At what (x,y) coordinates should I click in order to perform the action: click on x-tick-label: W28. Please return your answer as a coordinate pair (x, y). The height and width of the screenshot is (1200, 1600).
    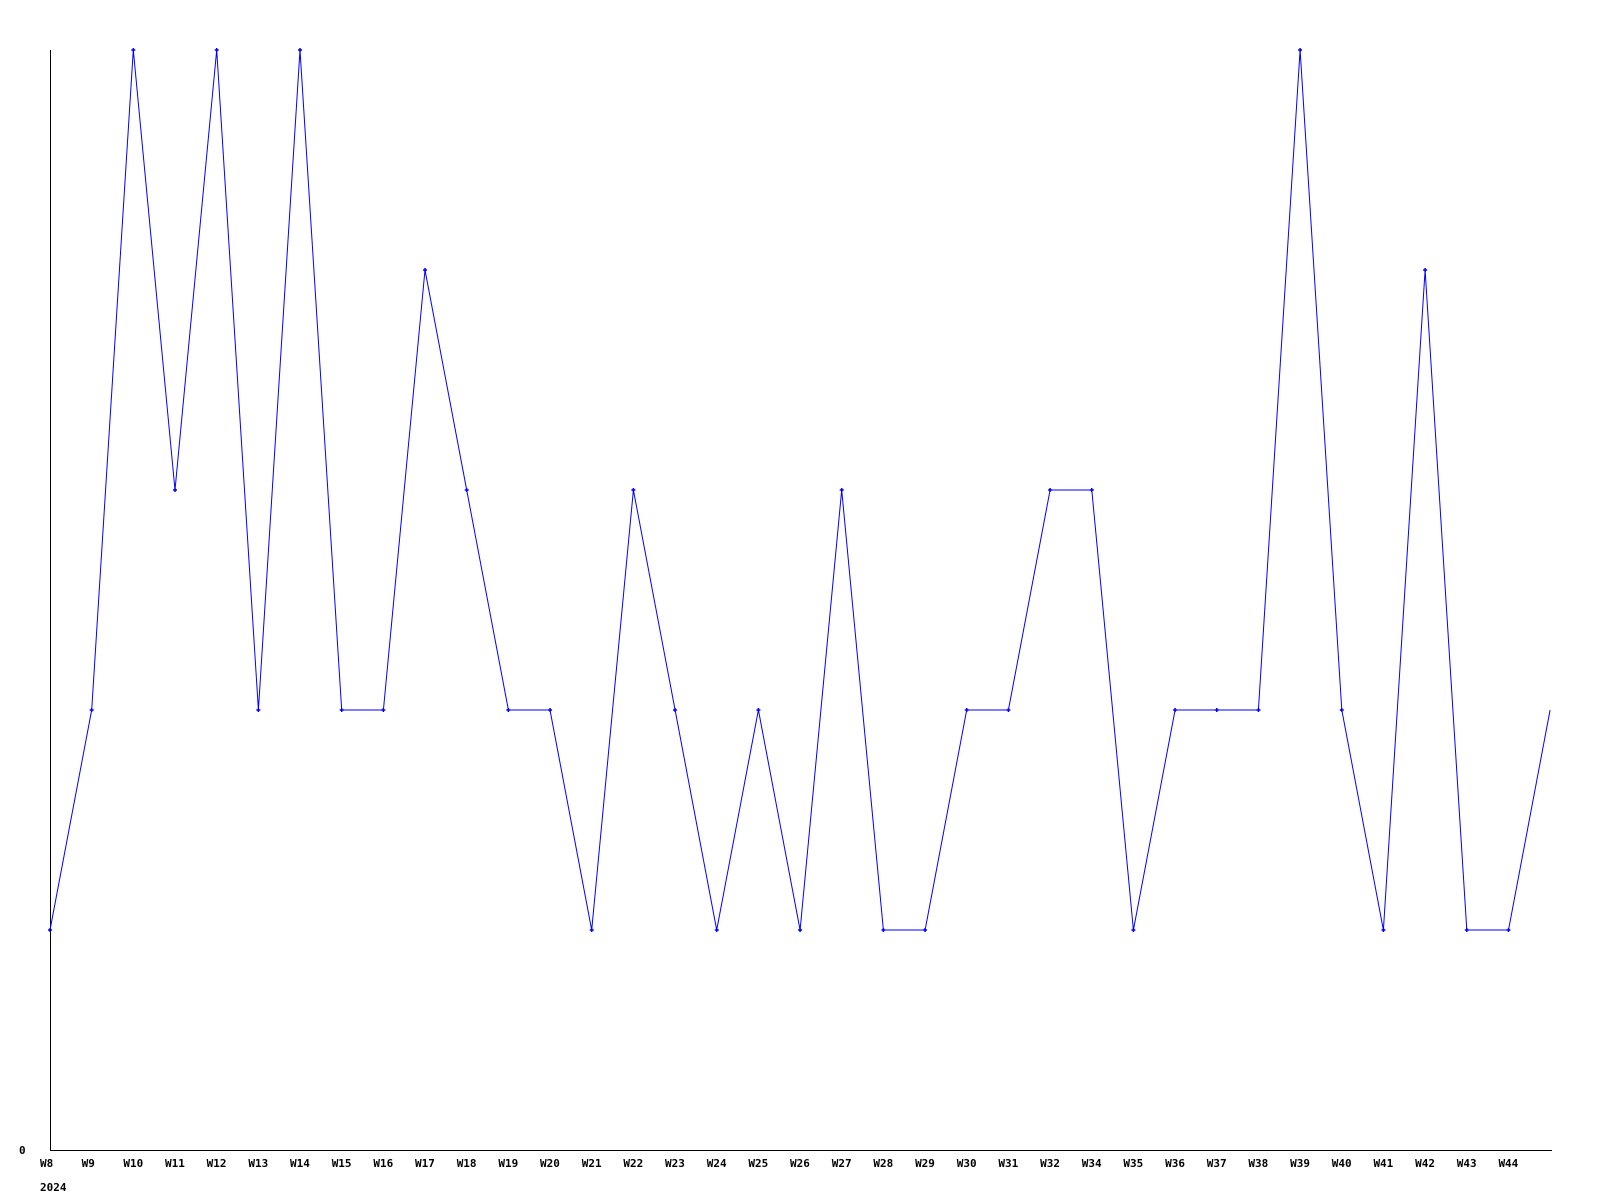
    Looking at the image, I should click on (883, 1163).